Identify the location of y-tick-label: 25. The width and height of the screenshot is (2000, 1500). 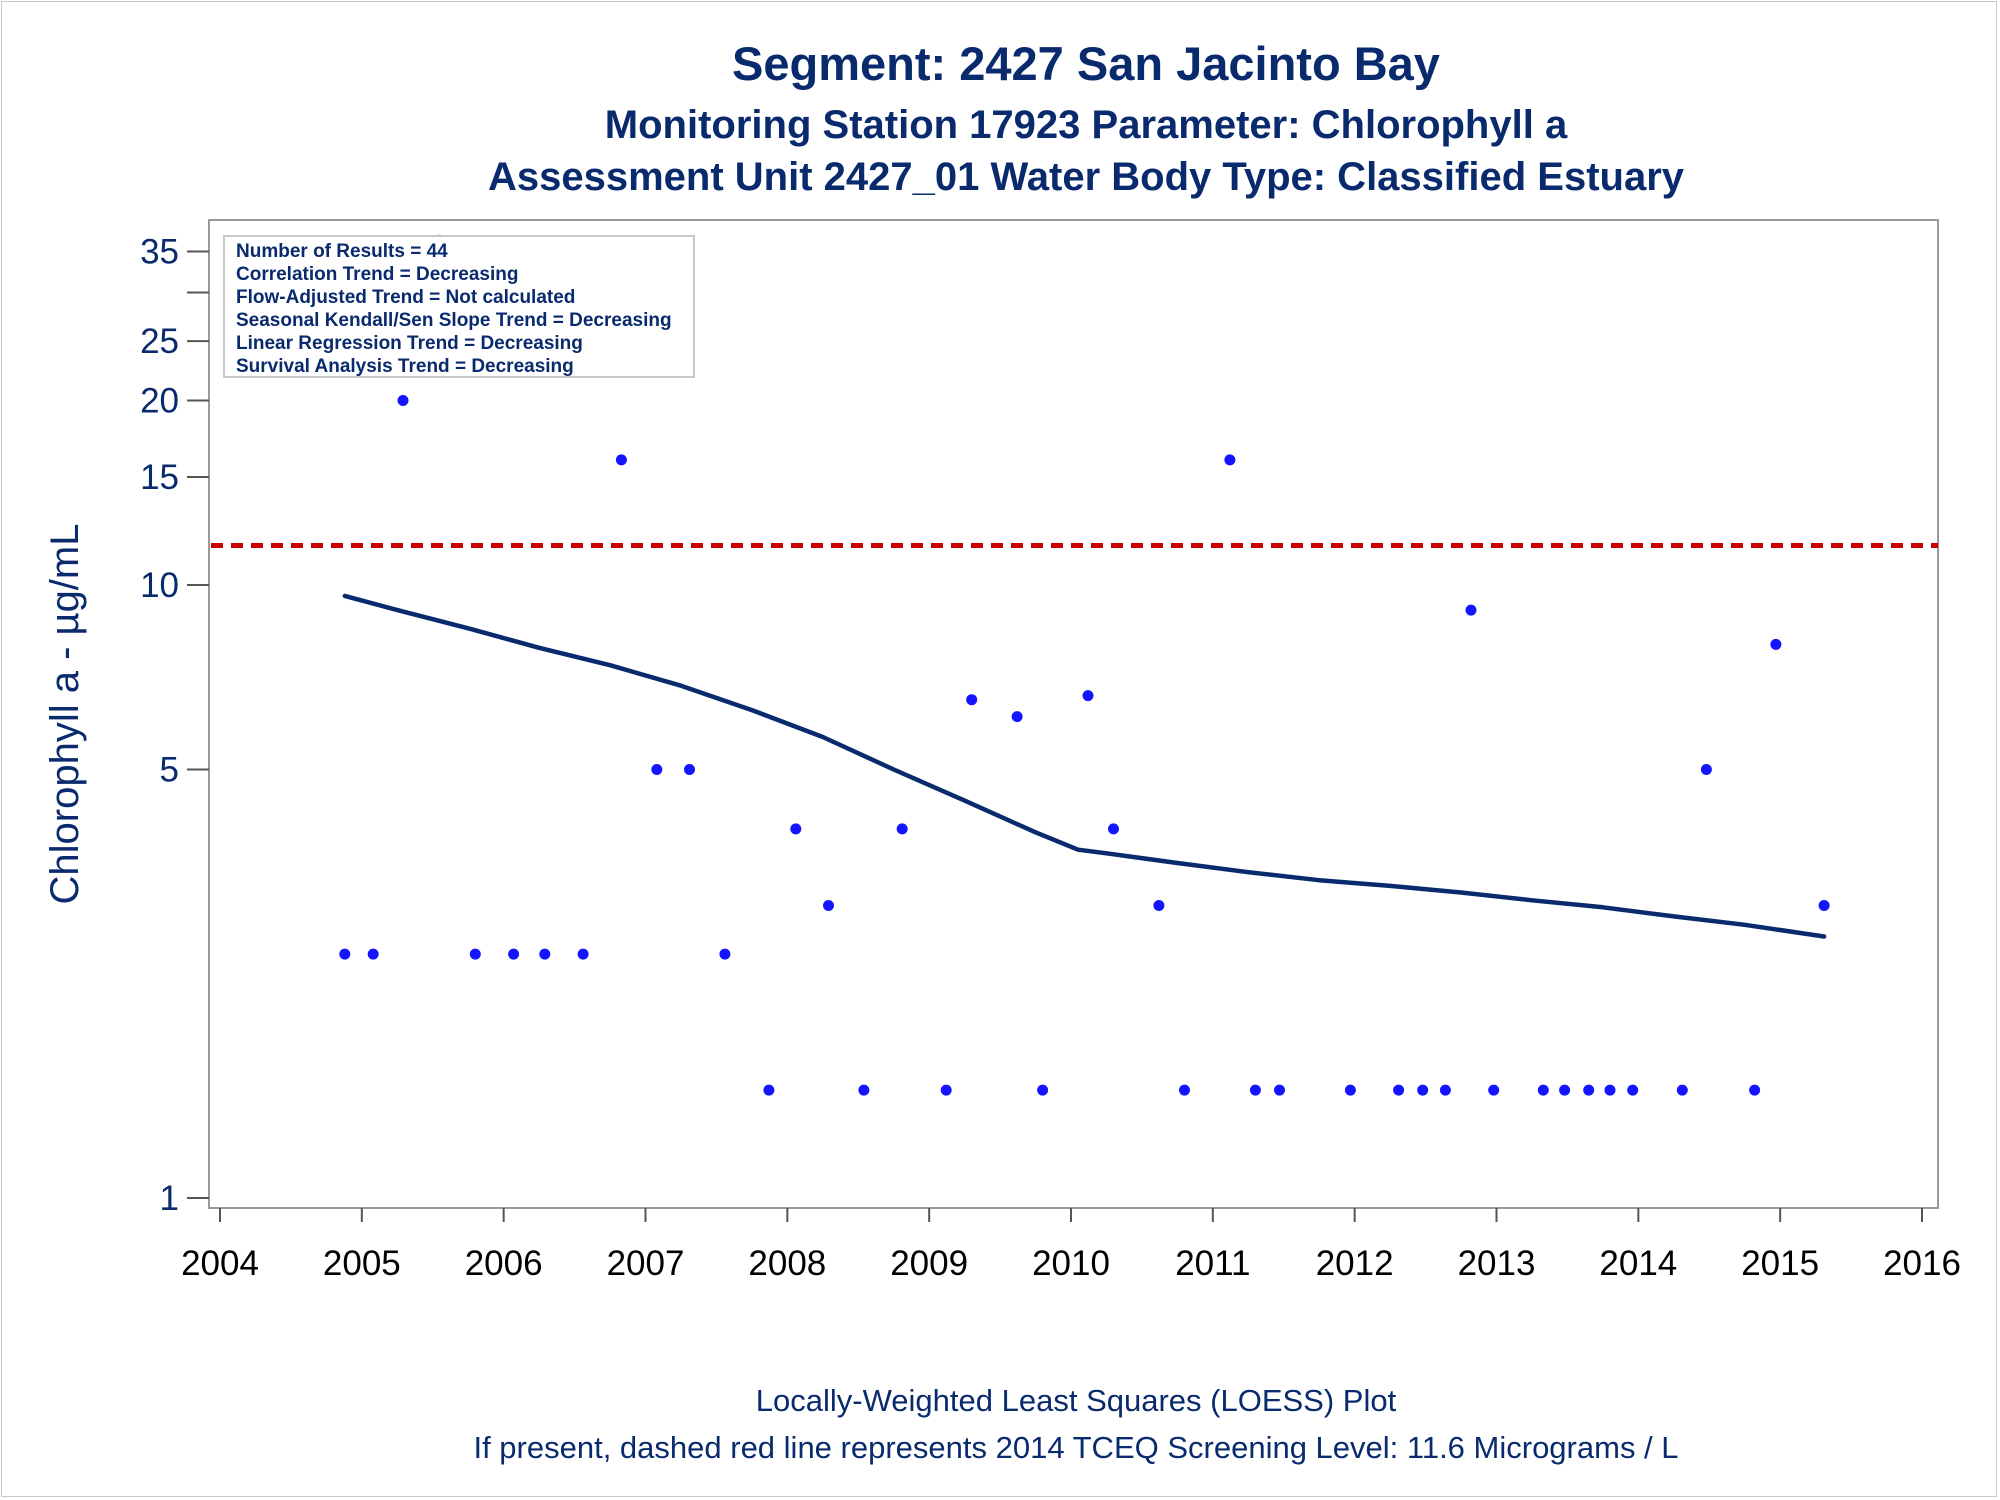
(159, 341).